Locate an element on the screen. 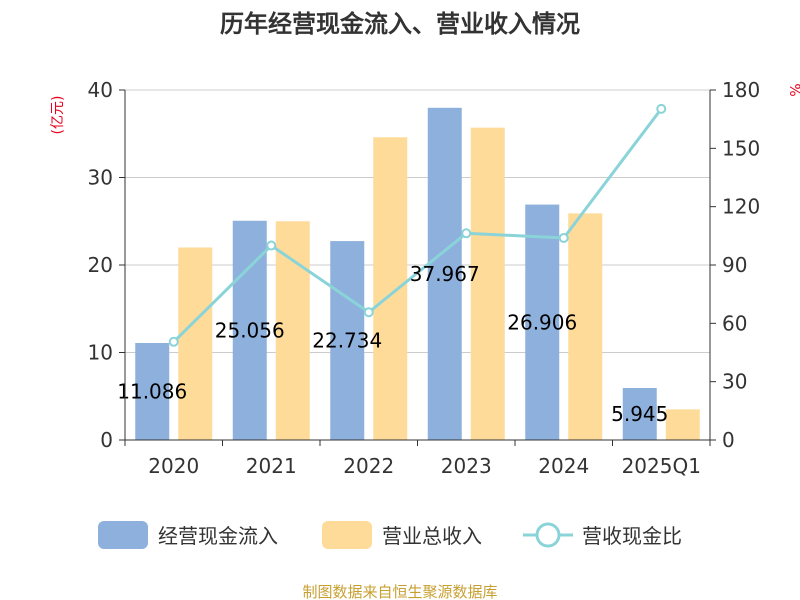  y-tick-label-left: 40 is located at coordinates (100, 90).